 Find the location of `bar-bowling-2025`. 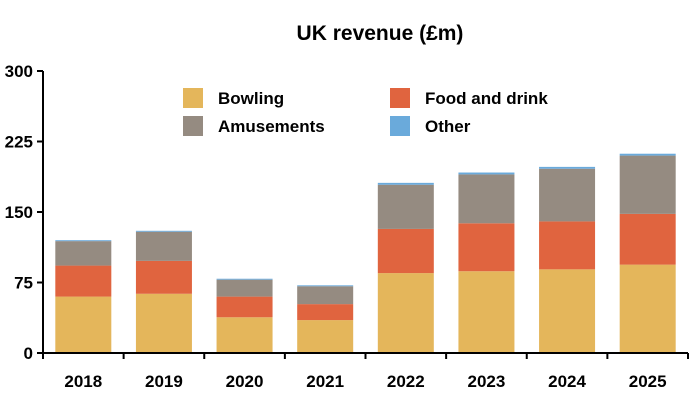

bar-bowling-2025 is located at coordinates (647, 308).